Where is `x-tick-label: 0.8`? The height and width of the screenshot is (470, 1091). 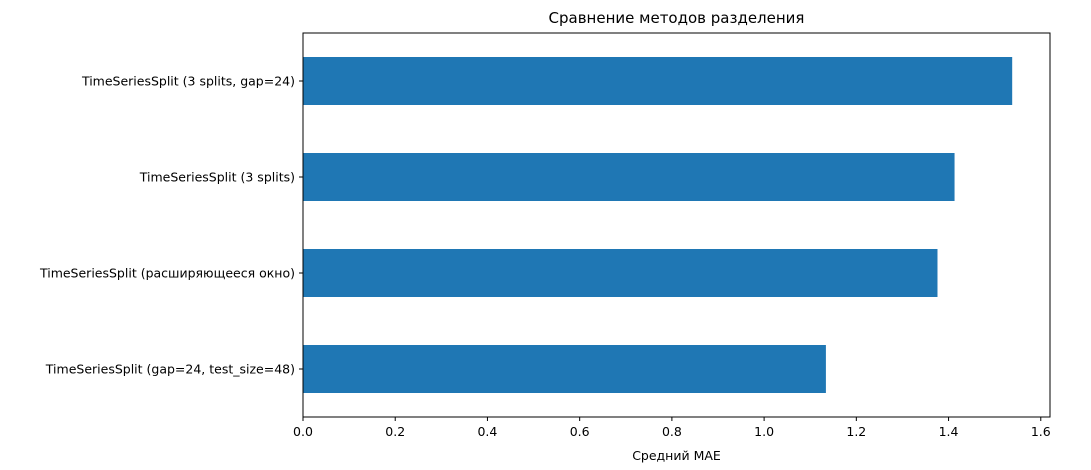 x-tick-label: 0.8 is located at coordinates (672, 431).